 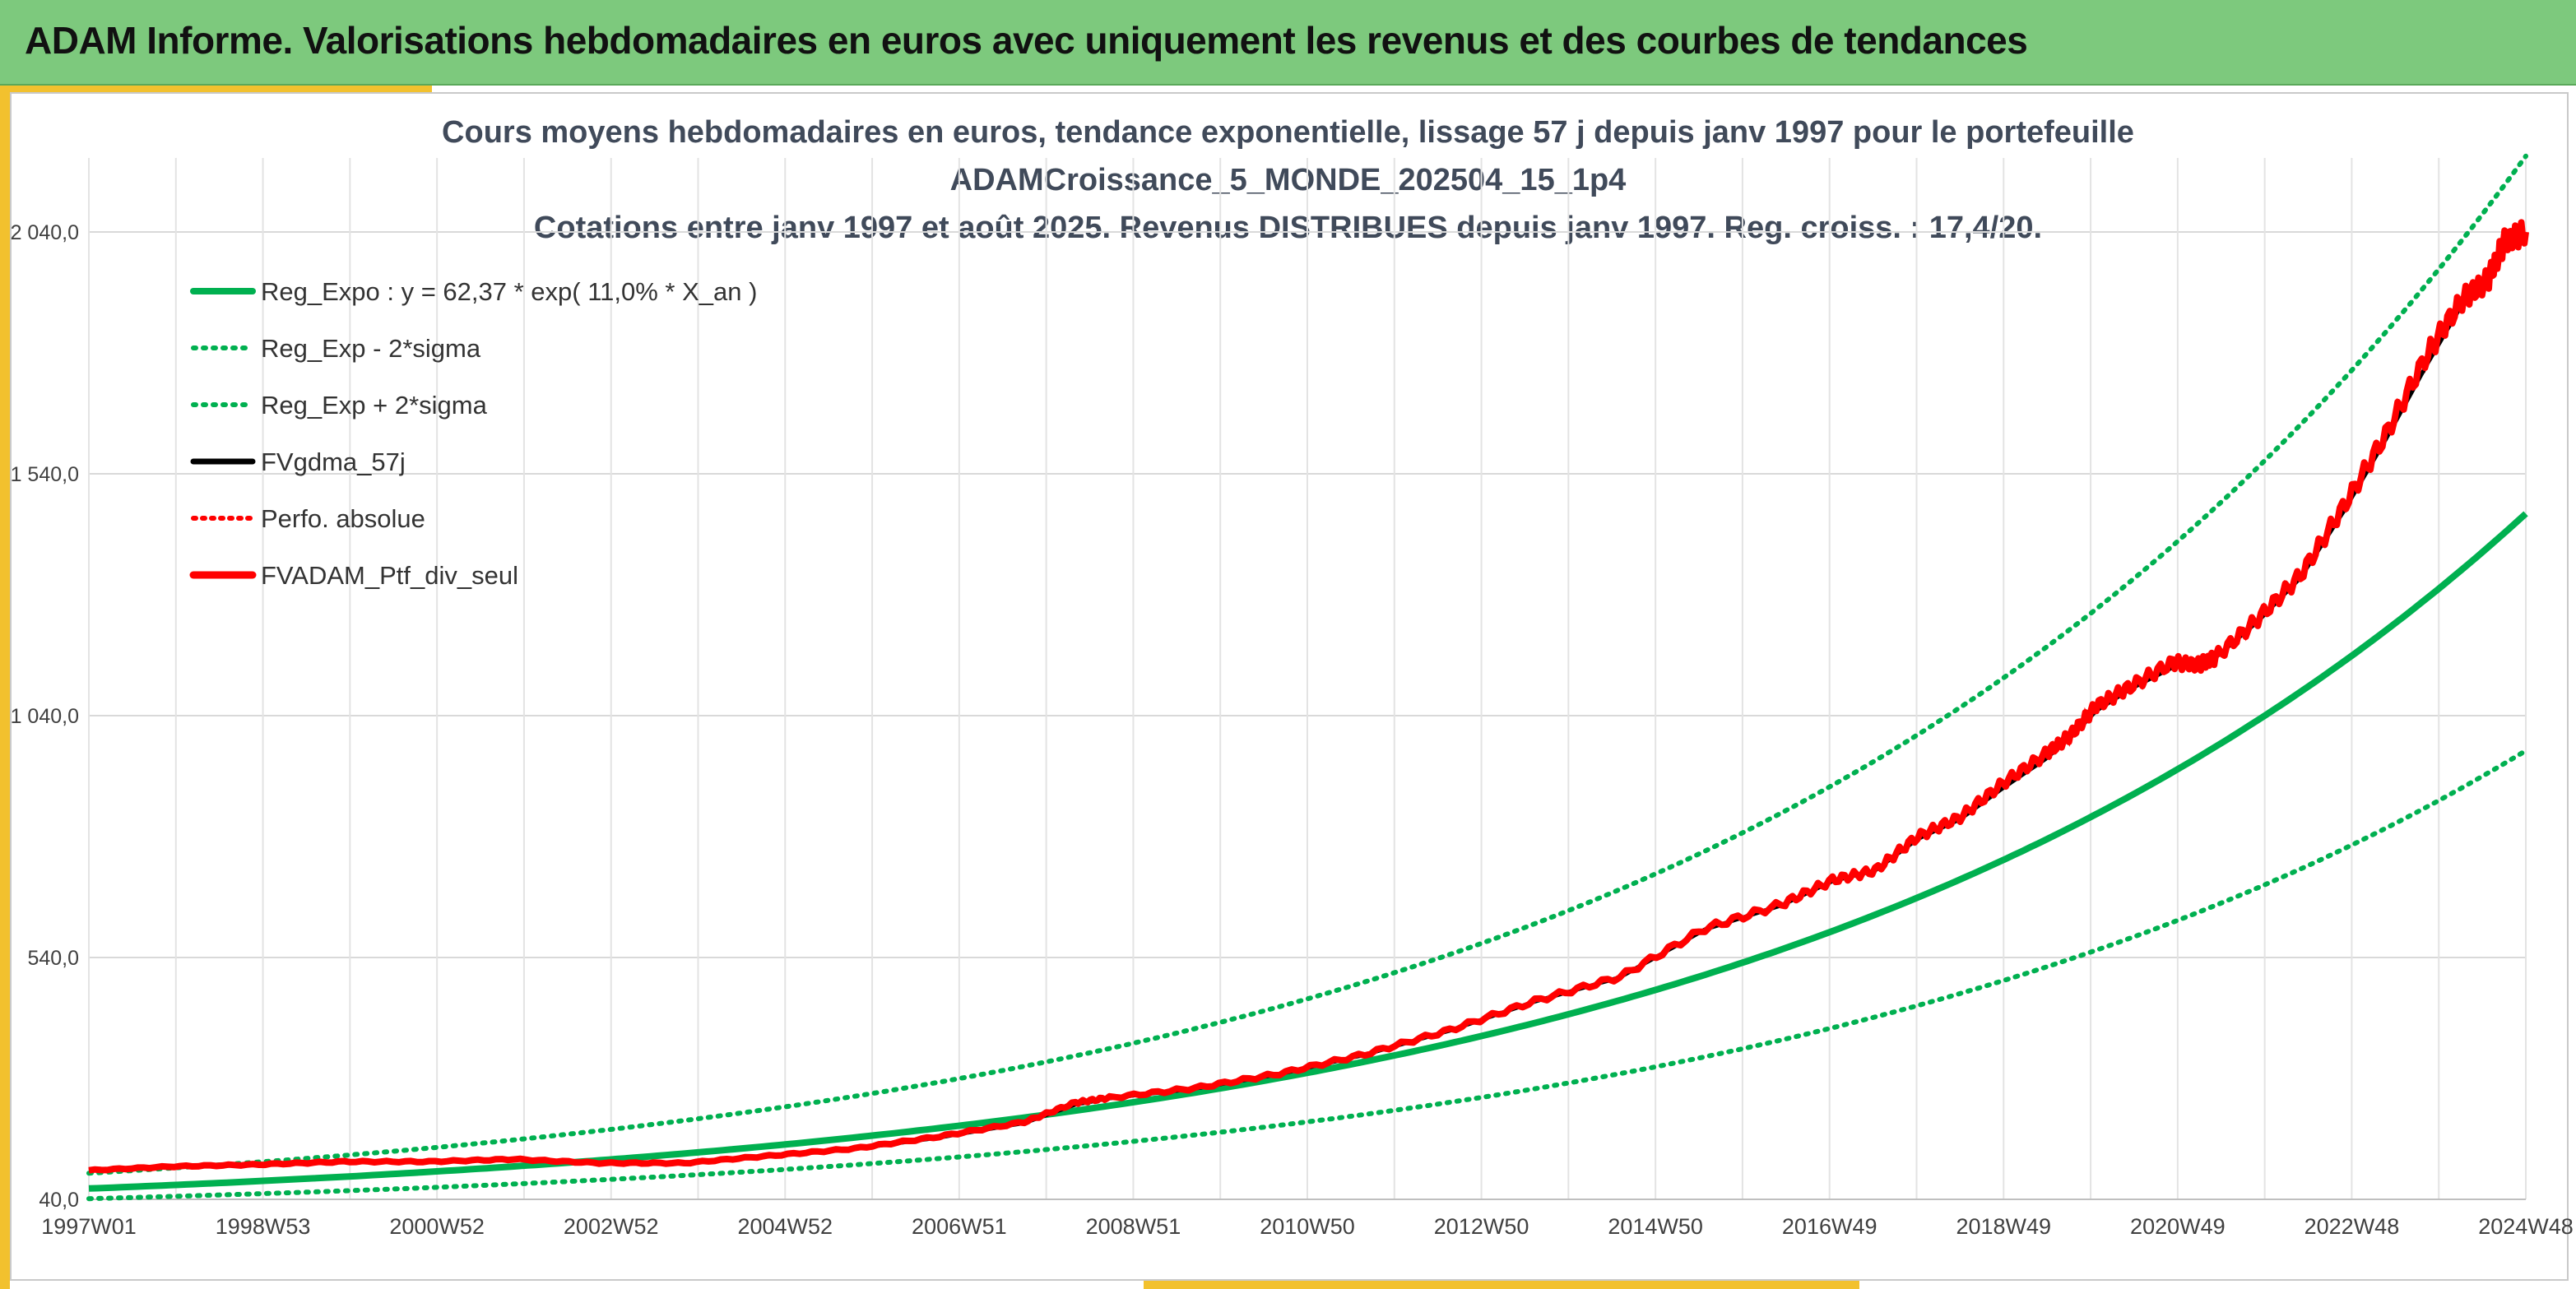 What do you see at coordinates (437, 1226) in the screenshot?
I see `x-tick-label: 2000W52` at bounding box center [437, 1226].